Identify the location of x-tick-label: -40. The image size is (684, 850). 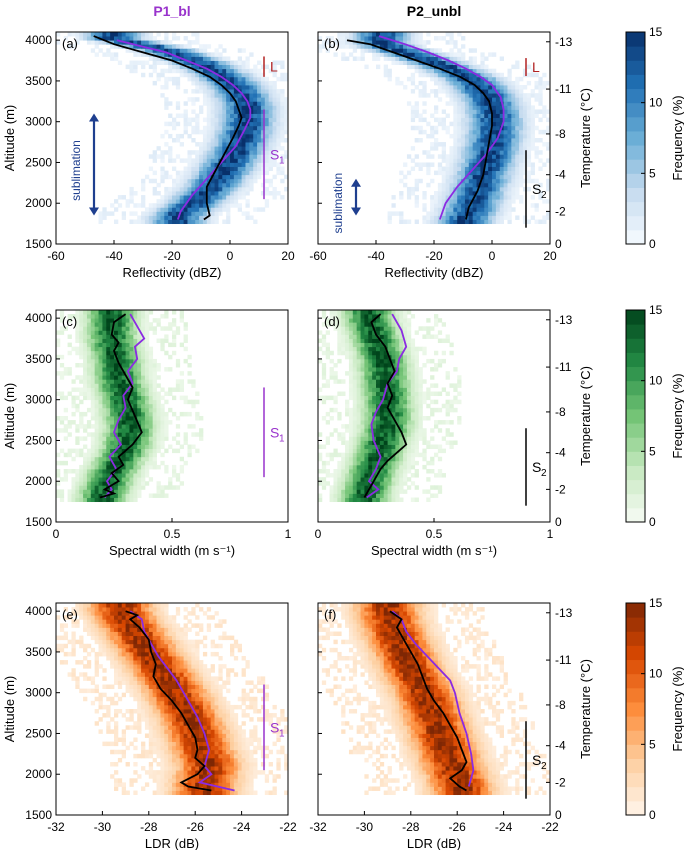
(376, 256).